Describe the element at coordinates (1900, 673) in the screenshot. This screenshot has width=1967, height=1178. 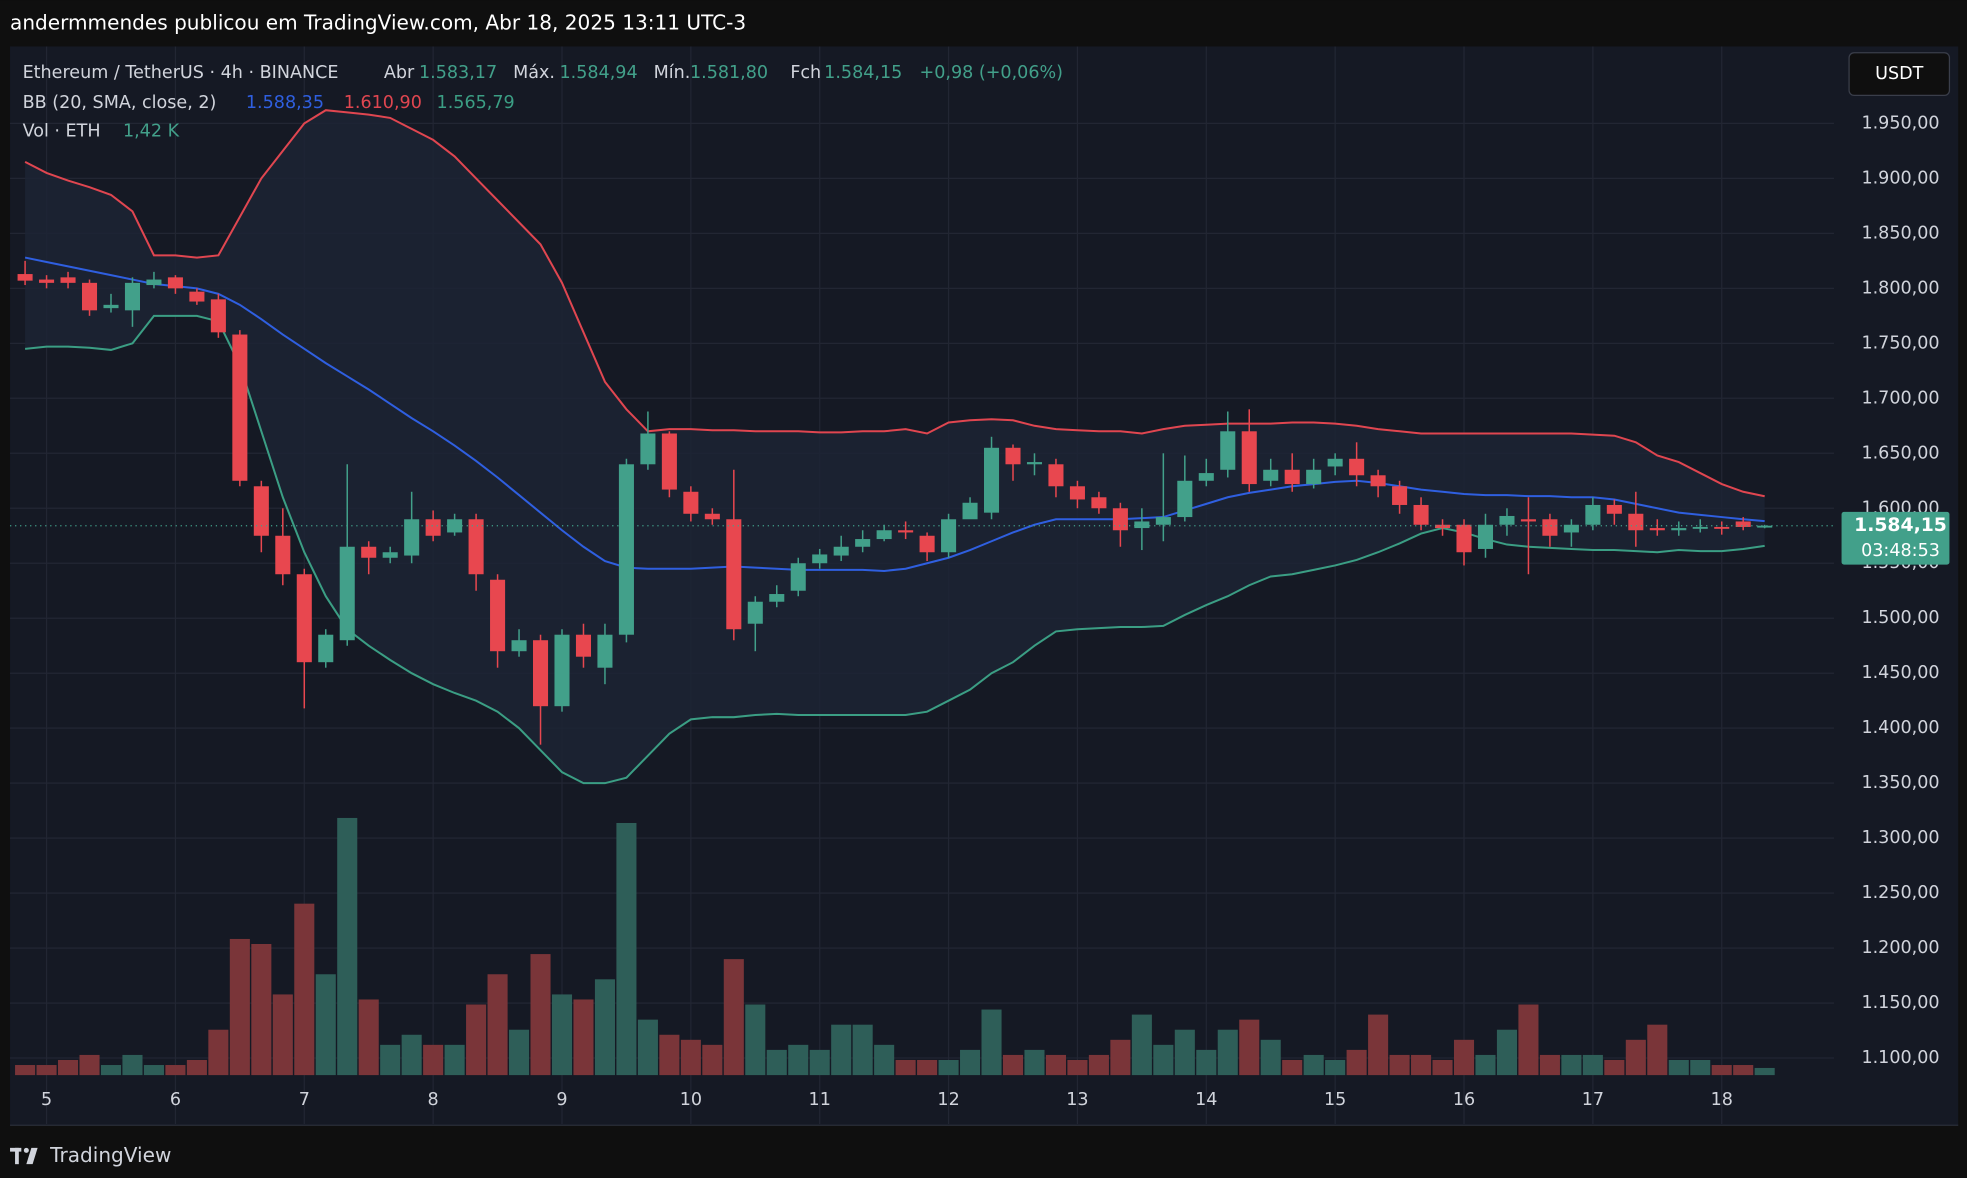
I see `y-tick-label: 1.450,00` at that location.